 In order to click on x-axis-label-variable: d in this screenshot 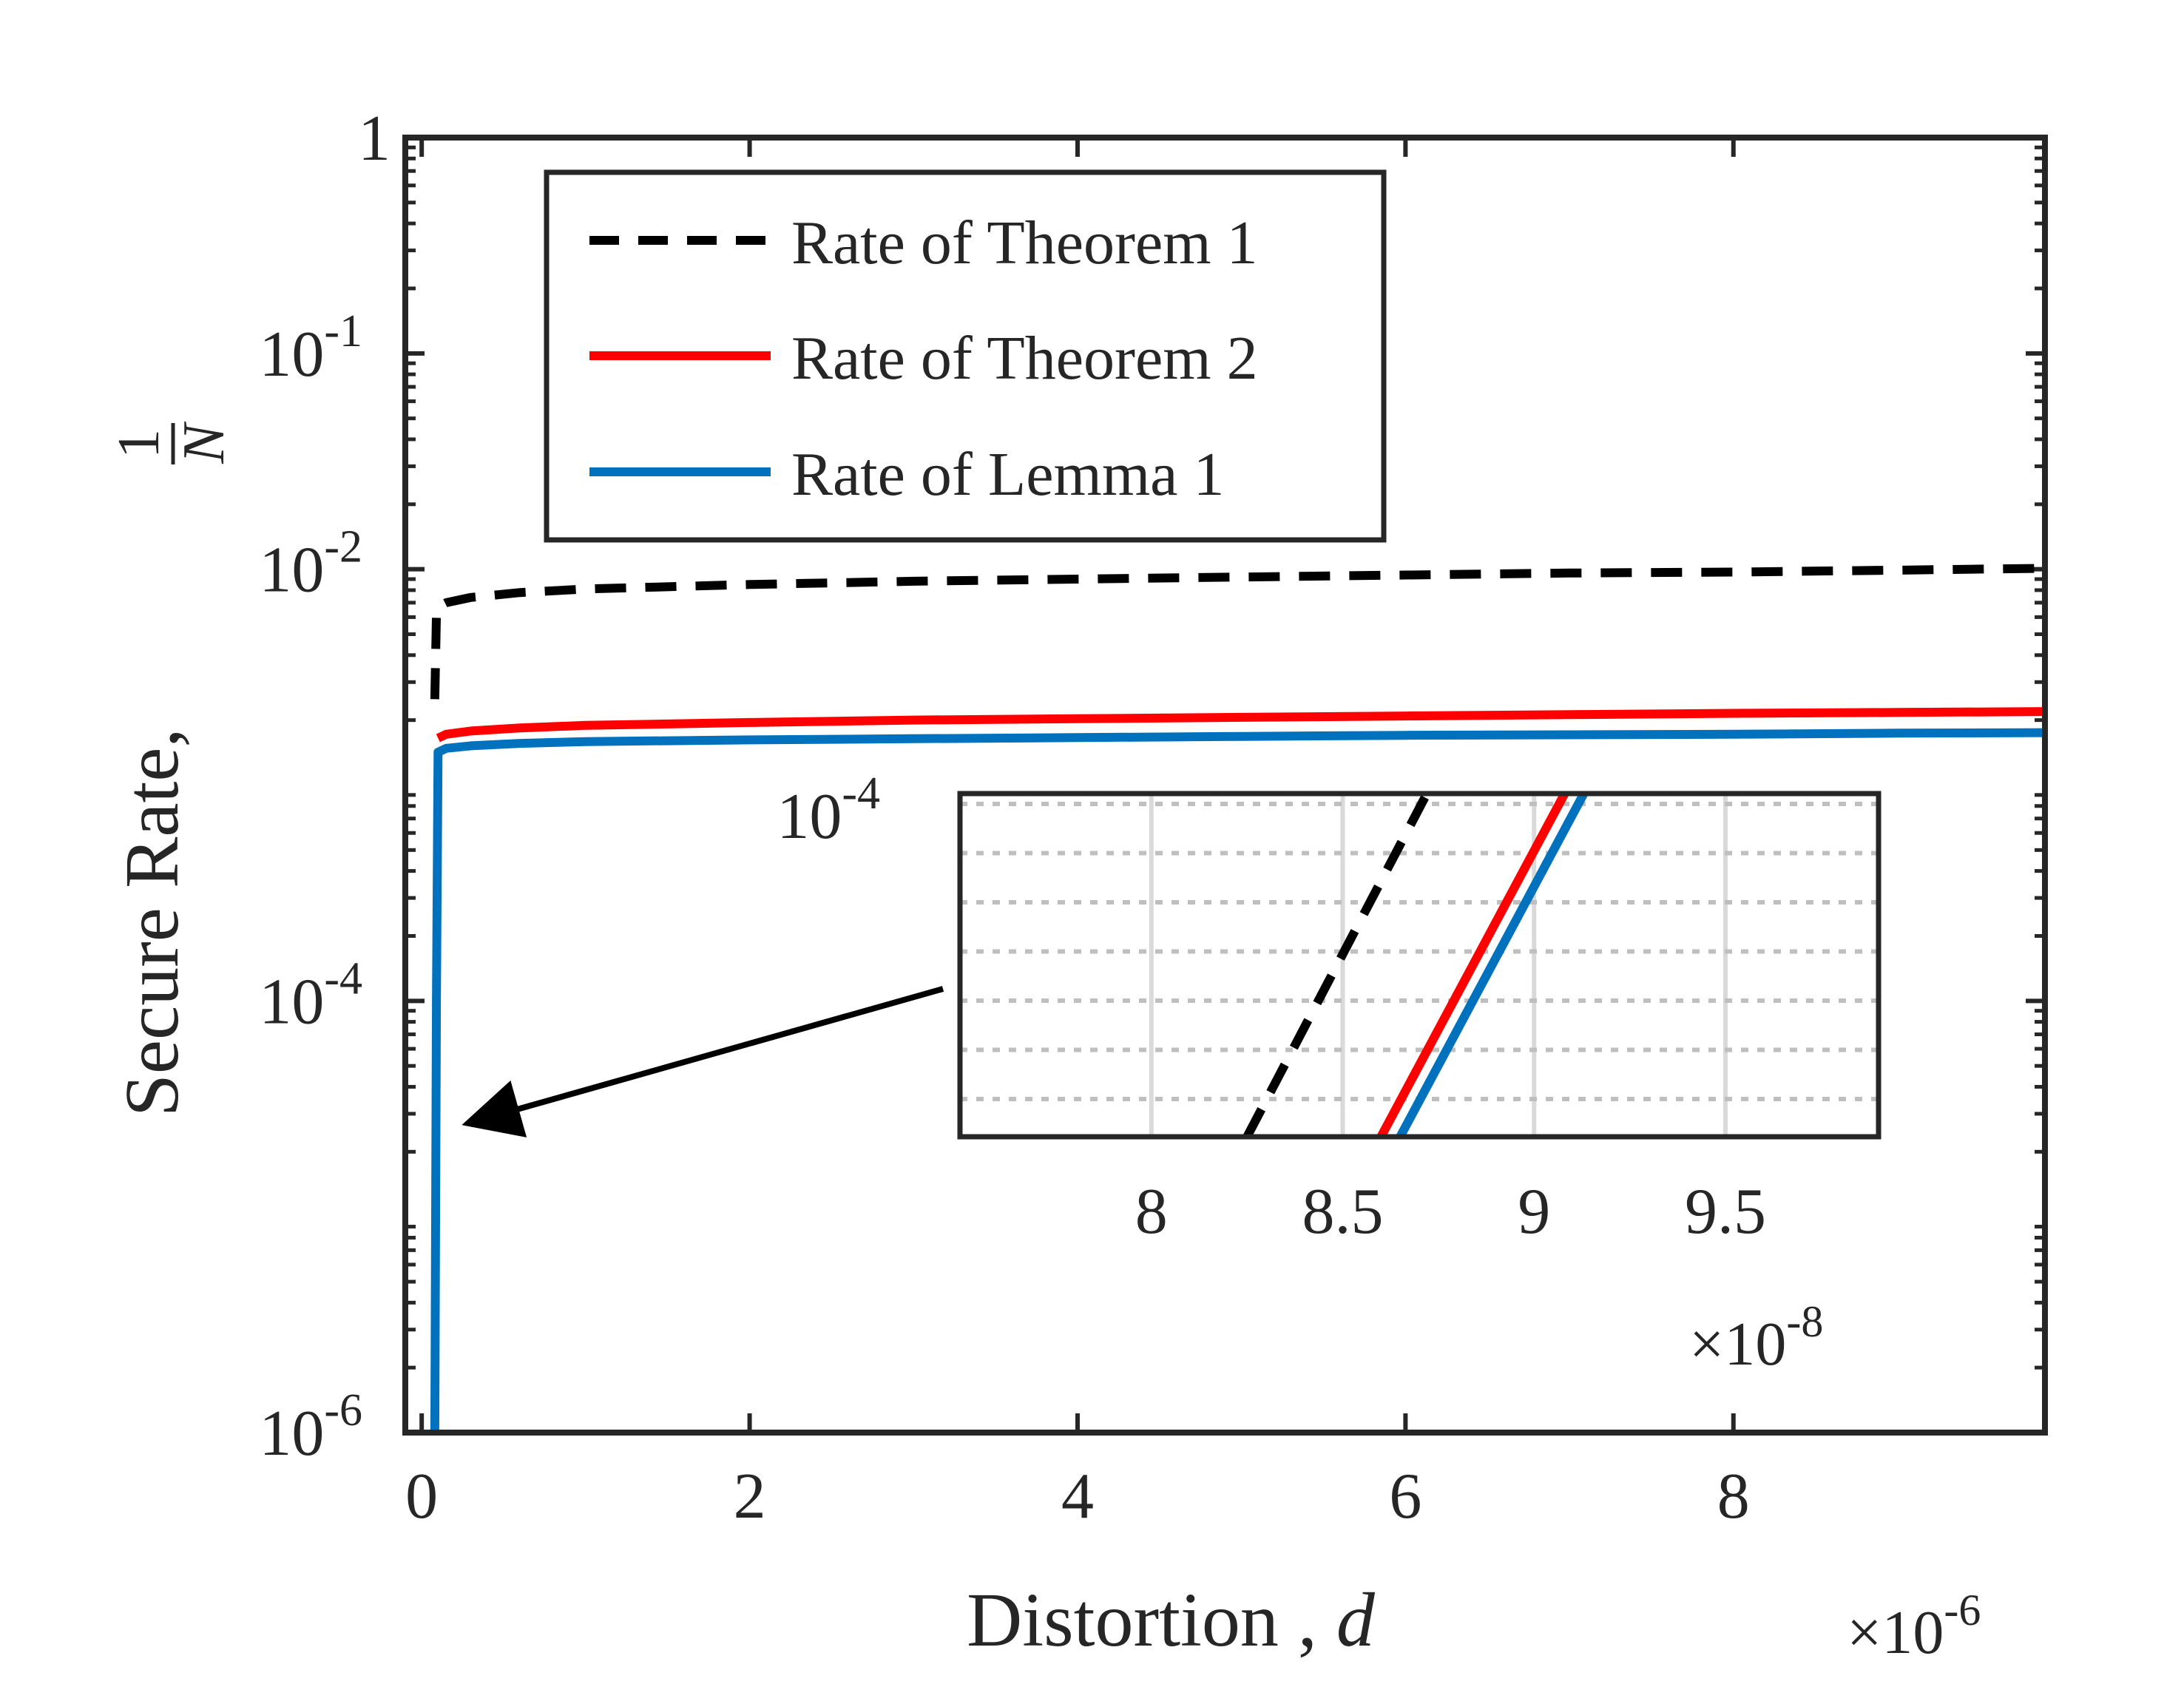, I will do `click(1356, 1621)`.